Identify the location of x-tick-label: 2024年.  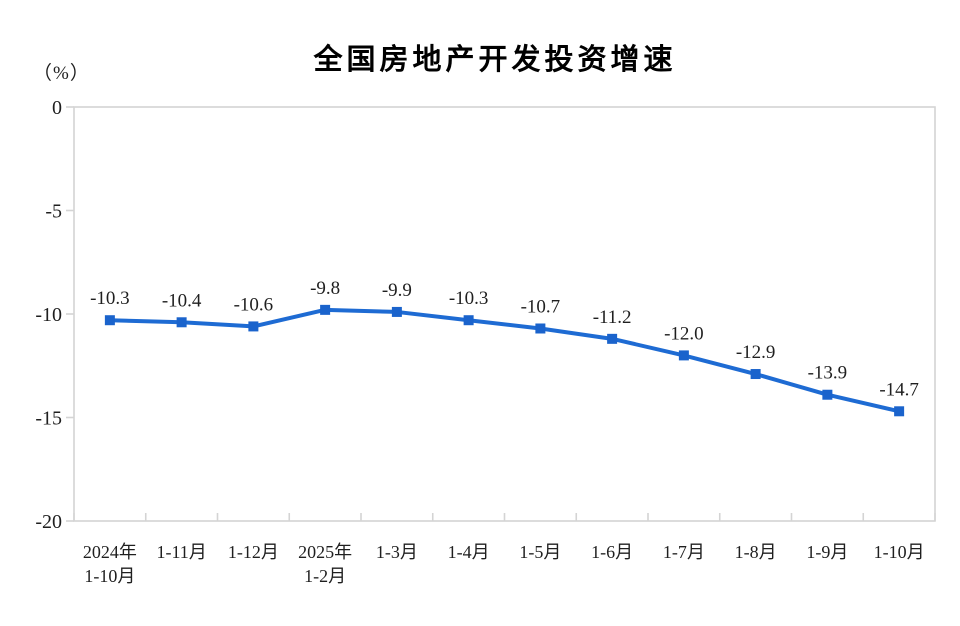
(110, 552).